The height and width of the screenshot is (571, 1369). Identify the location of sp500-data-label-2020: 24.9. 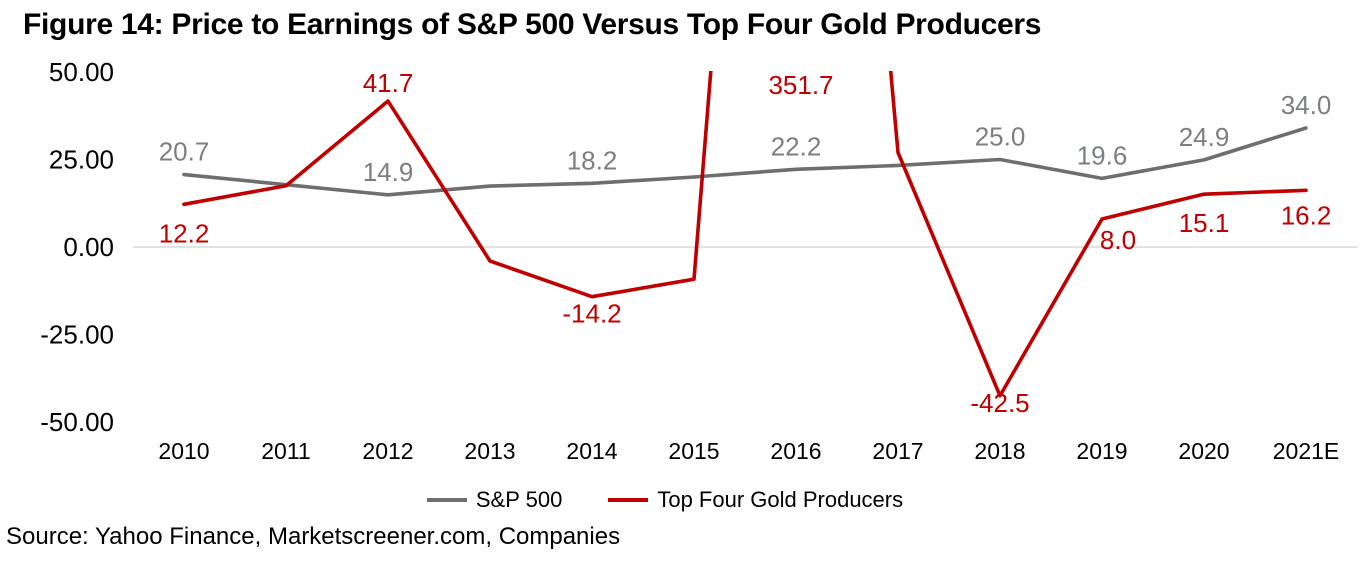
(1204, 137).